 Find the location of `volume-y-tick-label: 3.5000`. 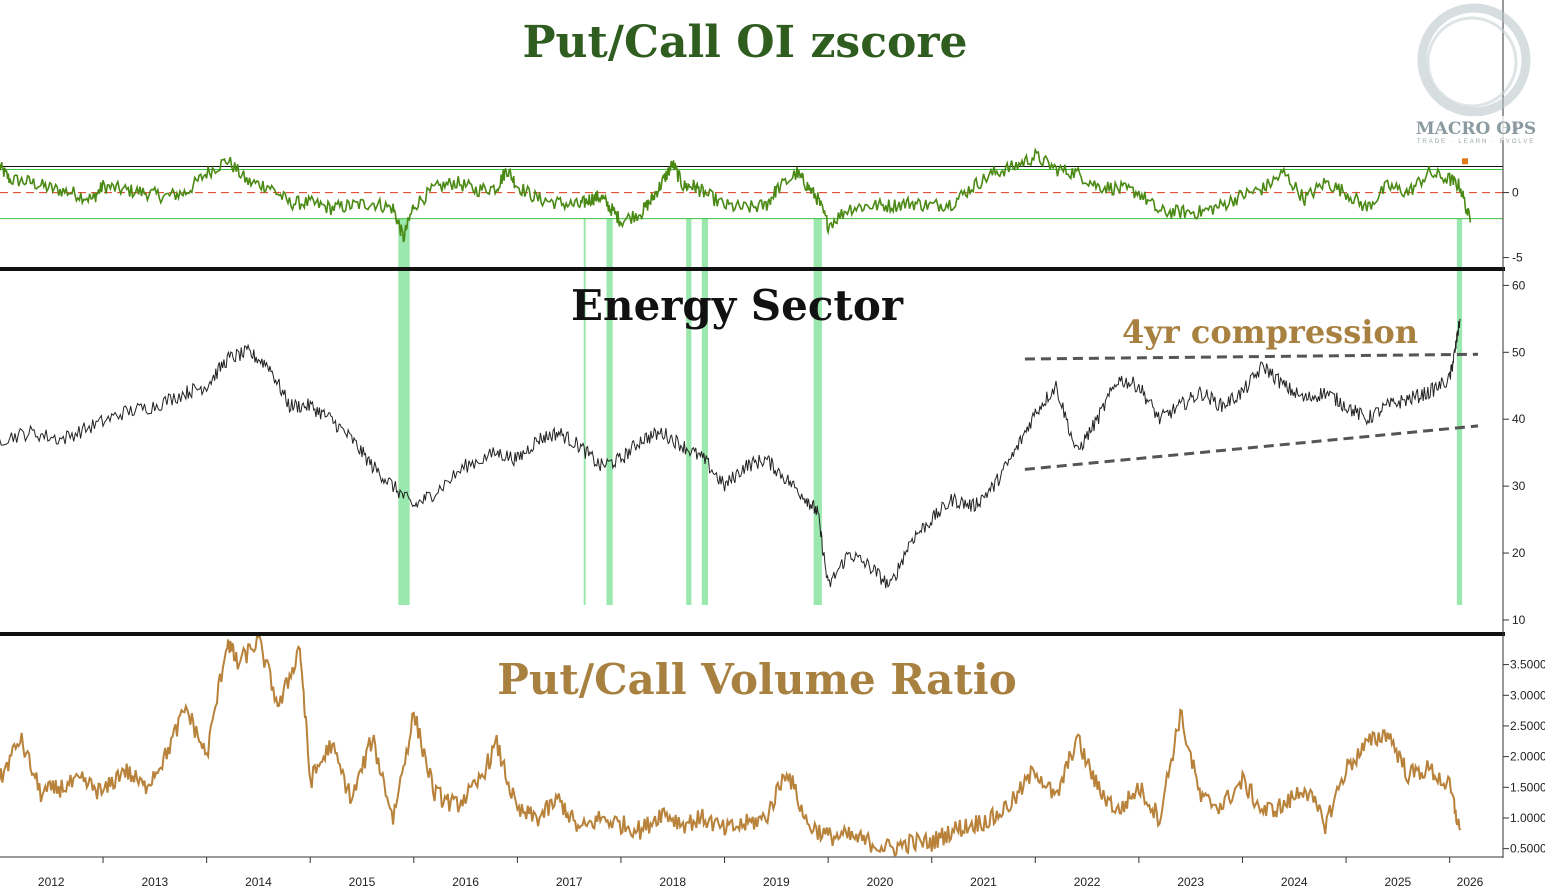

volume-y-tick-label: 3.5000 is located at coordinates (1527, 665).